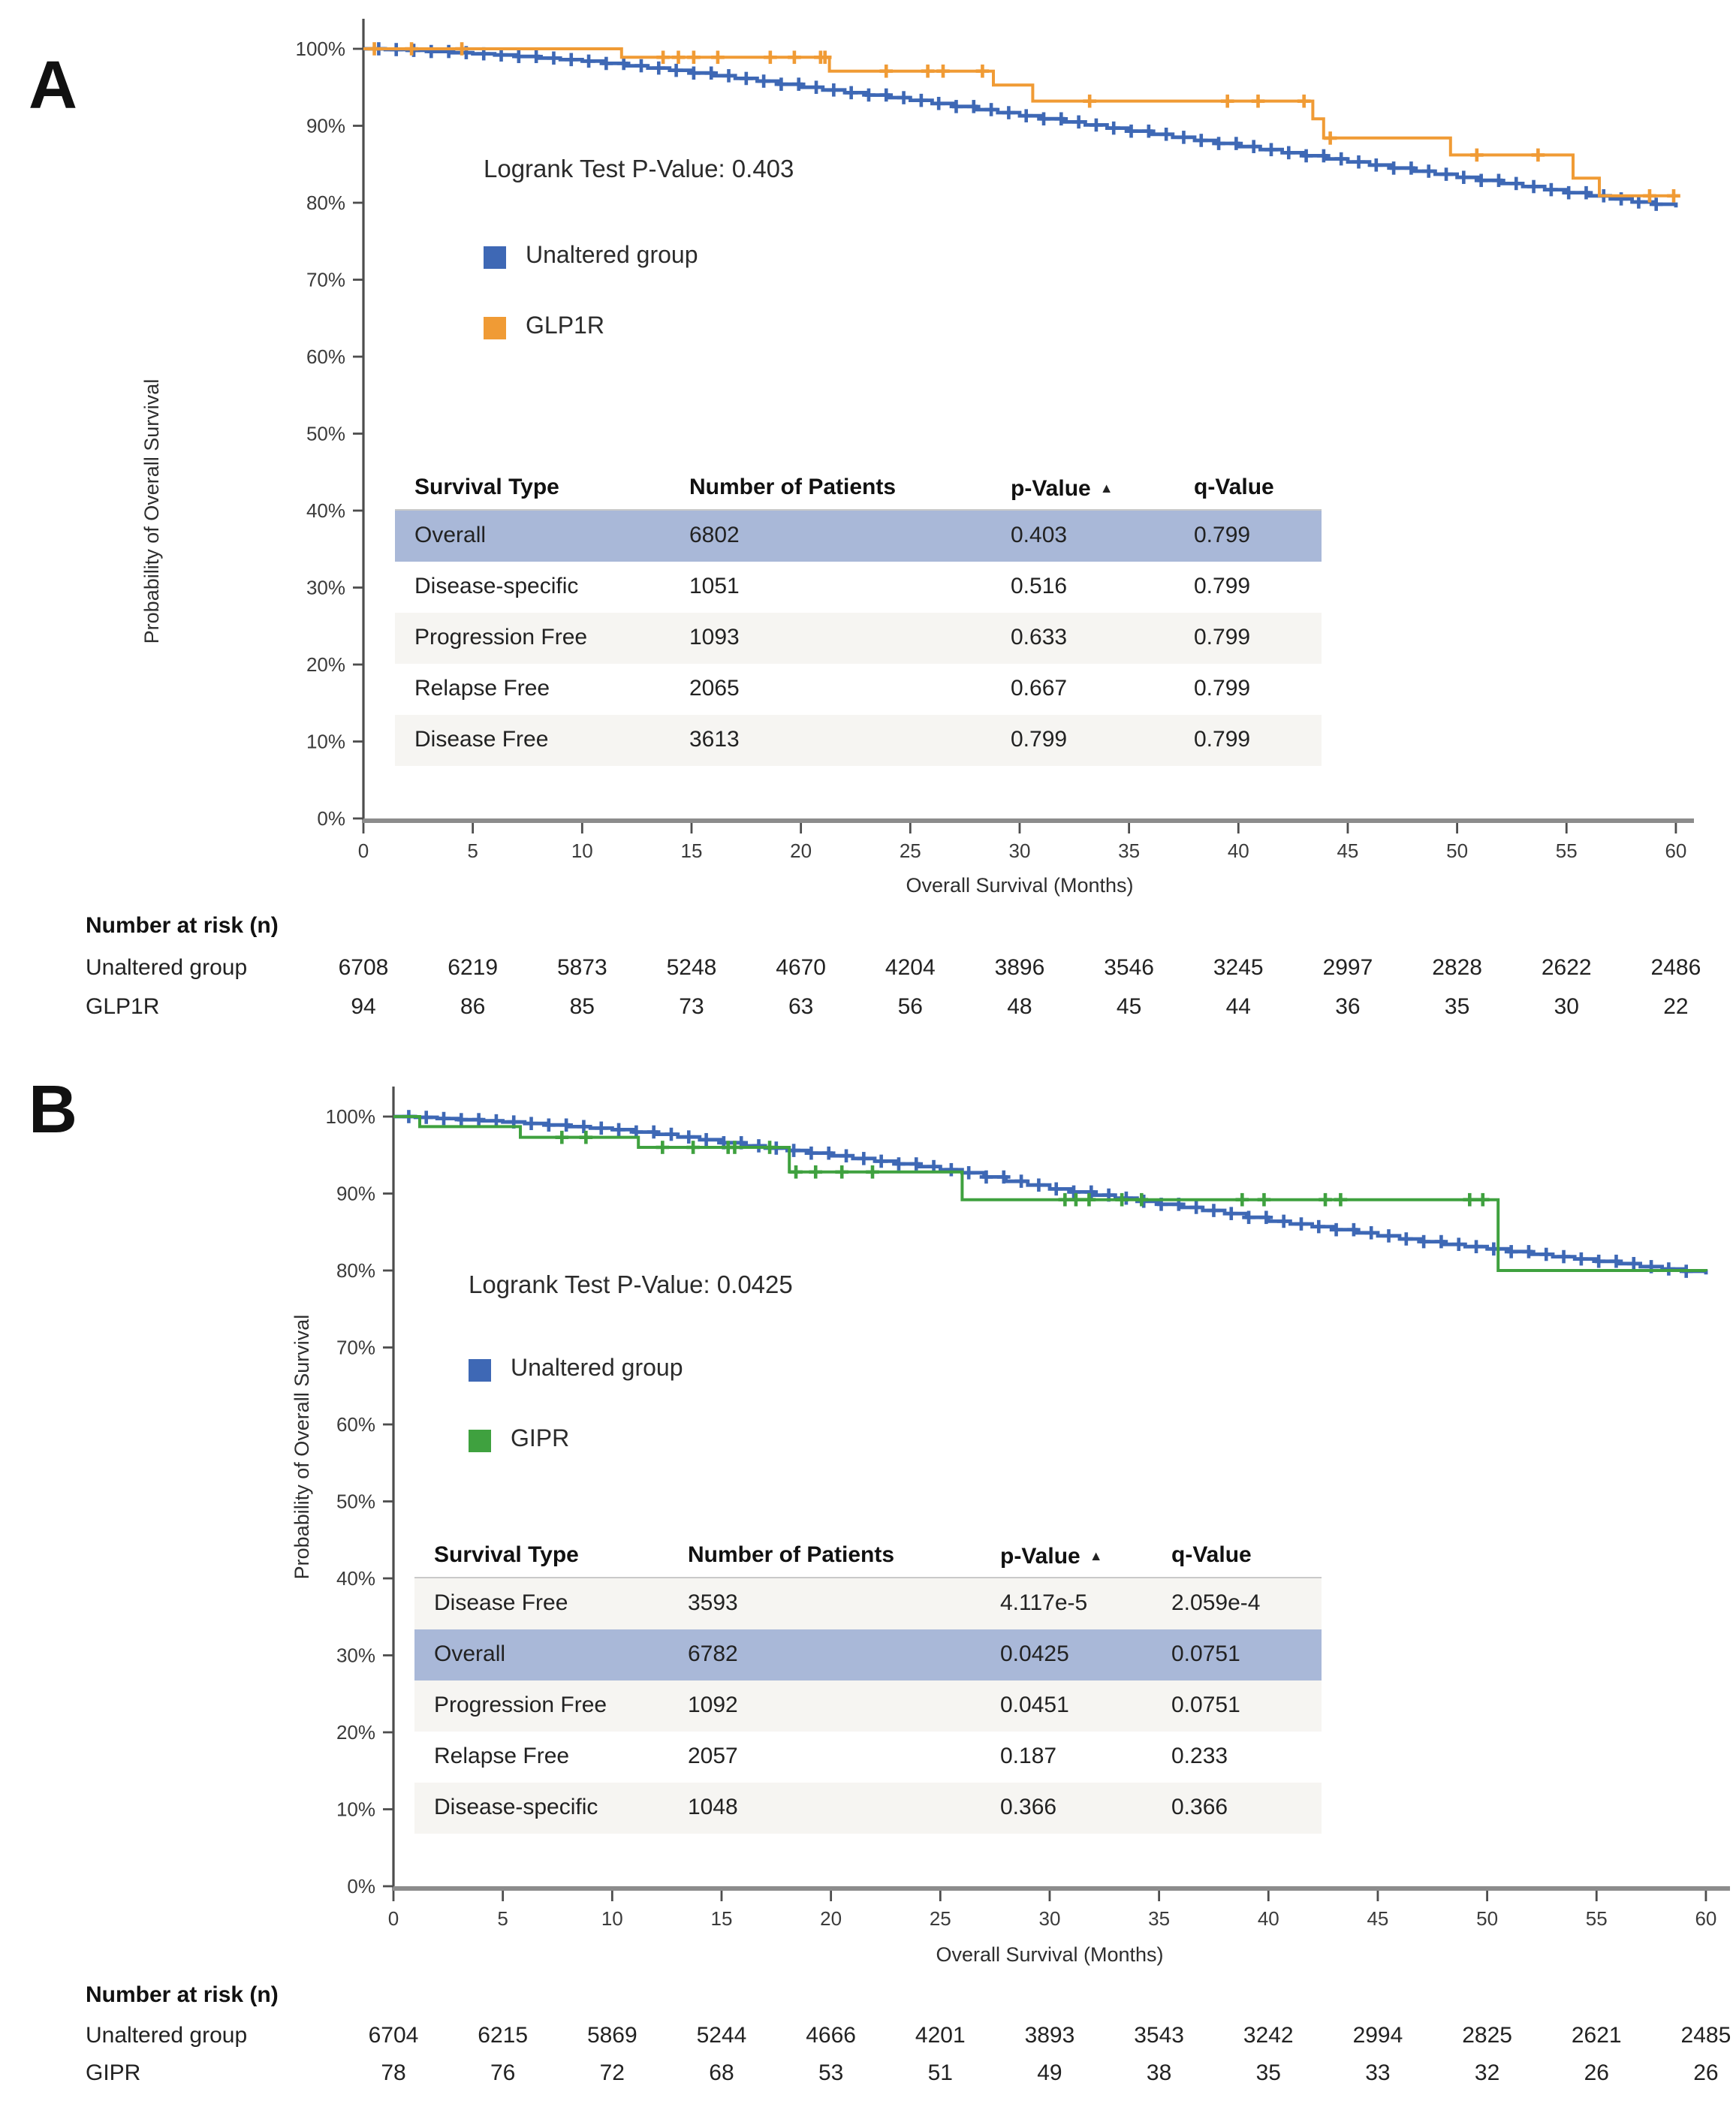  What do you see at coordinates (1049, 1918) in the screenshot?
I see `x-tick-label: 30` at bounding box center [1049, 1918].